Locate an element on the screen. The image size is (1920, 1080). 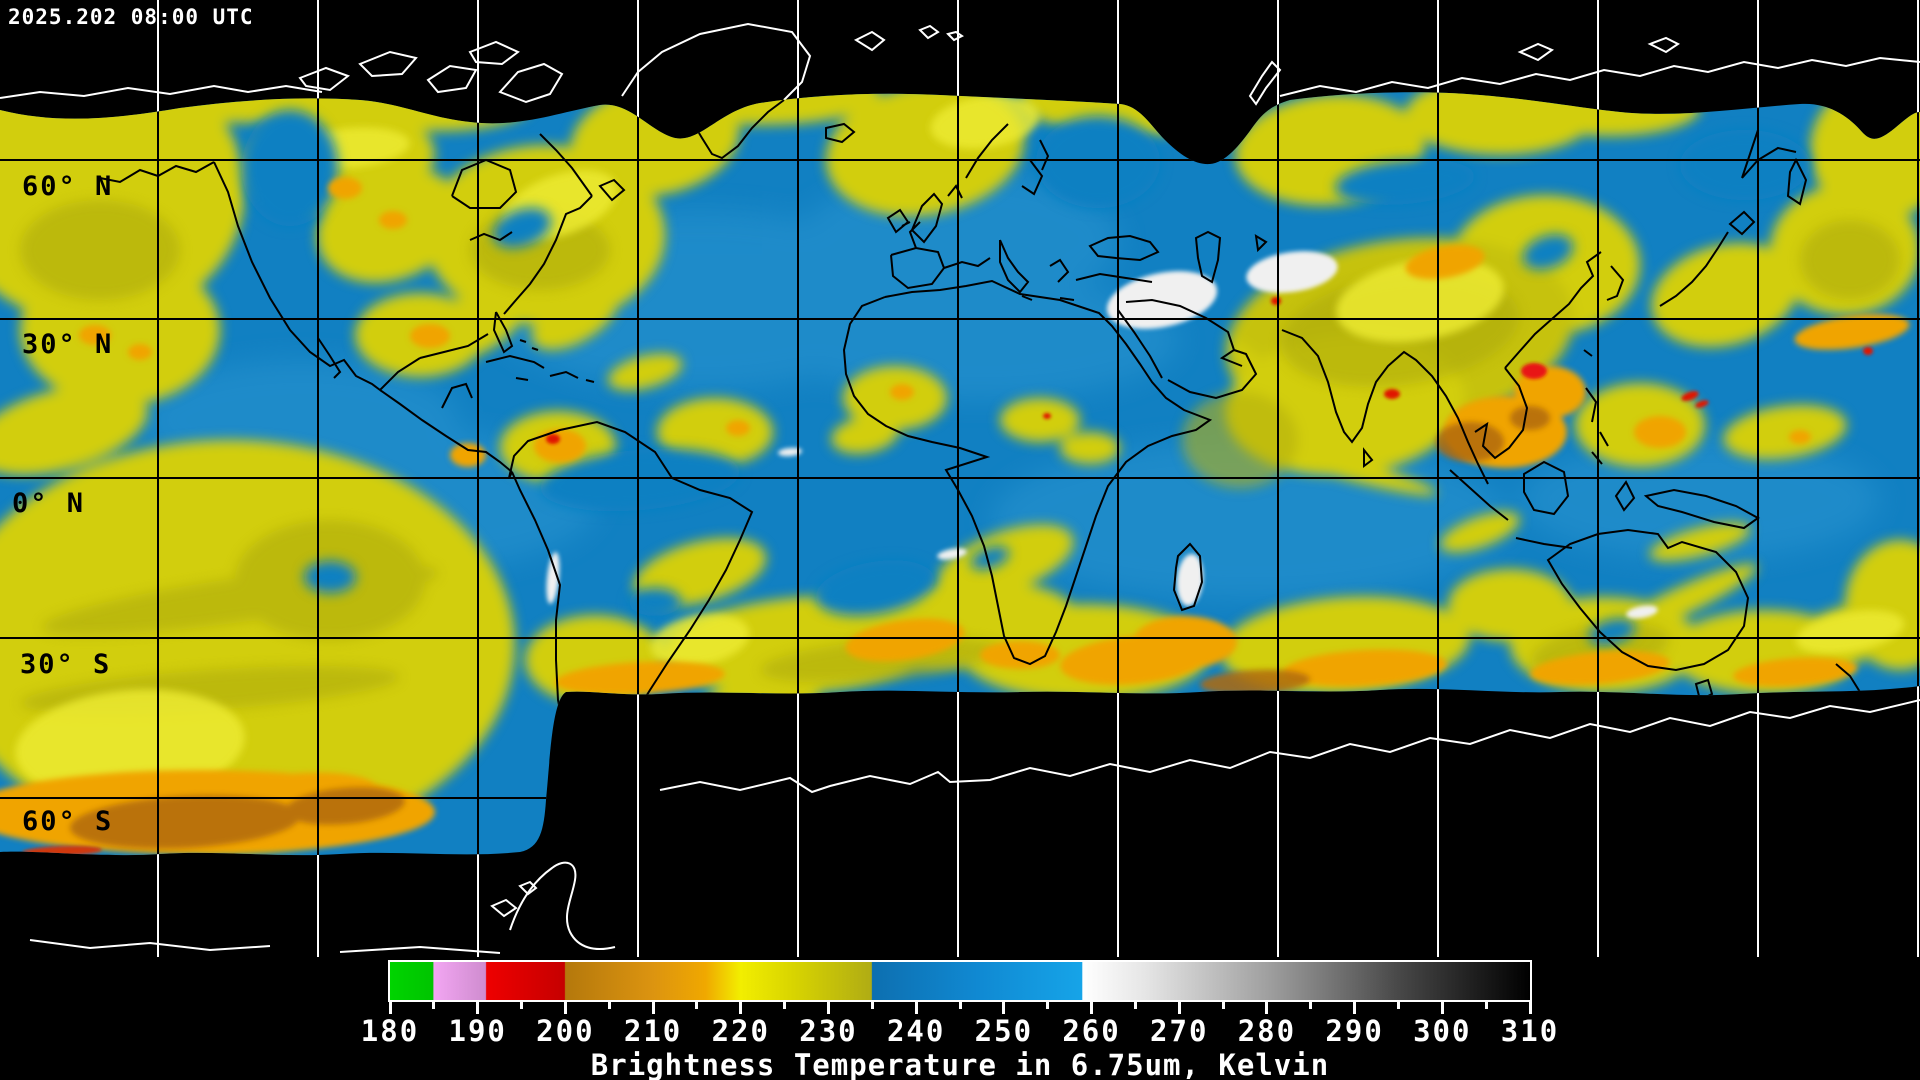
maritime-continent-coast is located at coordinates (1604, 504).